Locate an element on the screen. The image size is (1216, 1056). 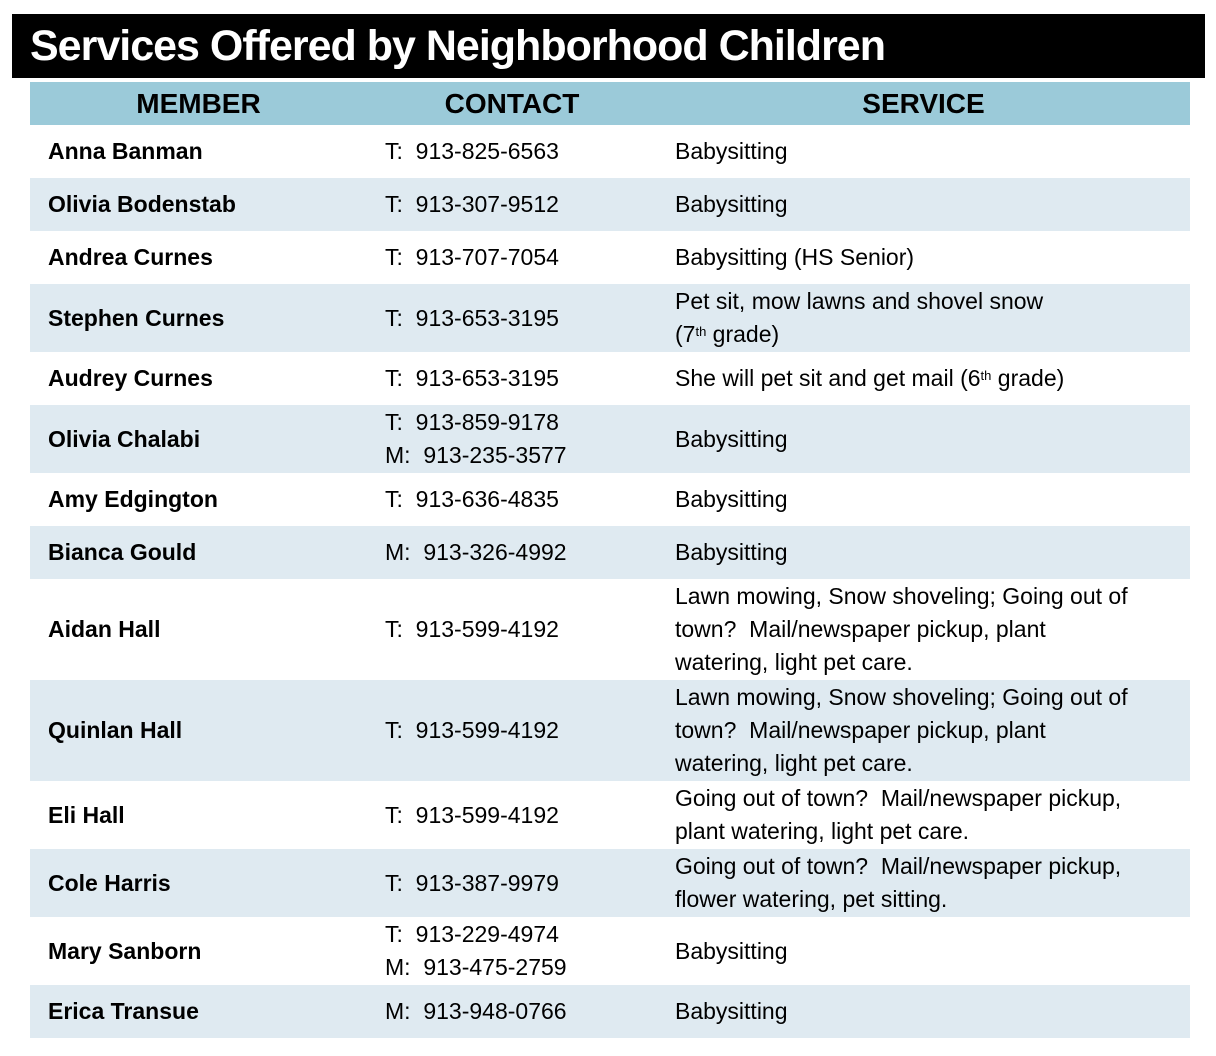
contact-line: M: 913-475-2759 is located at coordinates (476, 967).